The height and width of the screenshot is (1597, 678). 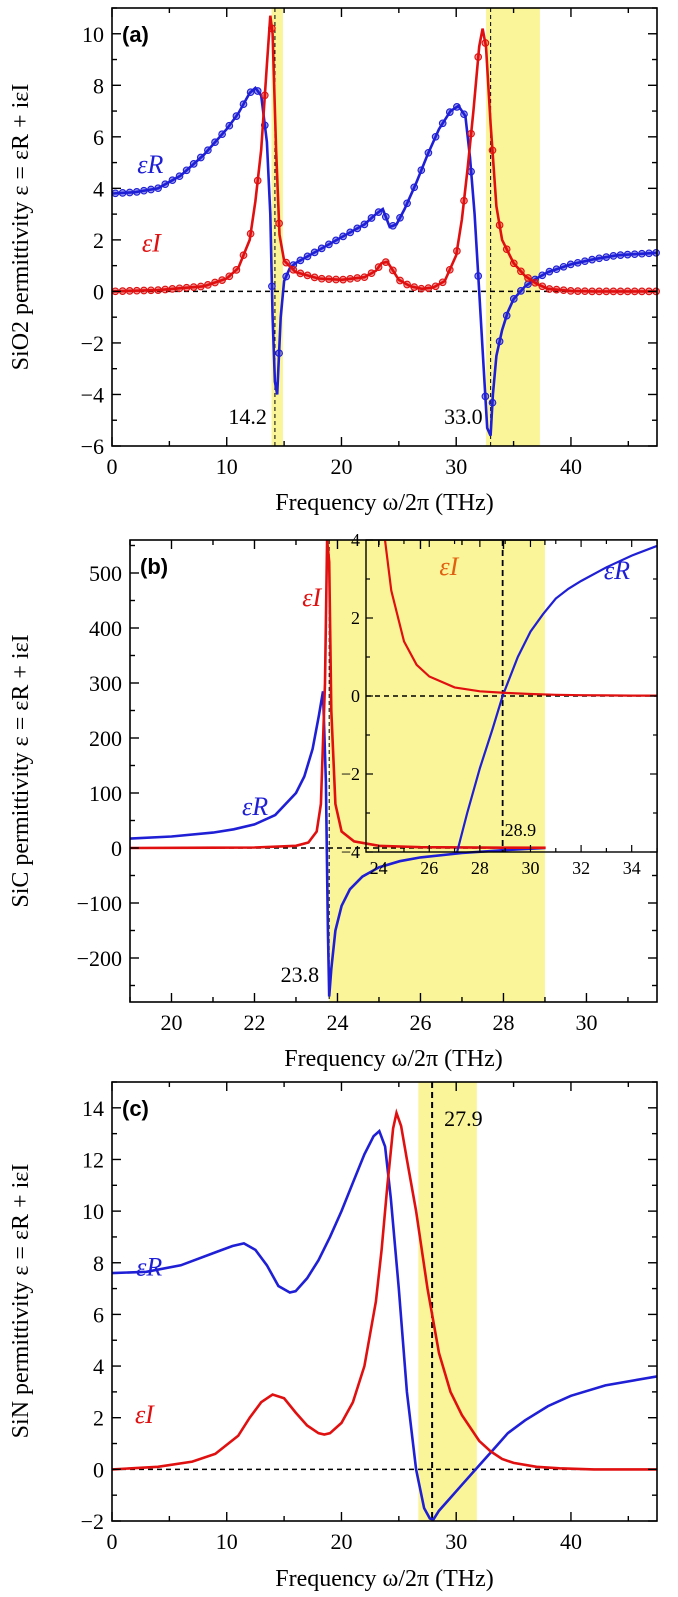 I want to click on inset-x-tick-label: 32, so click(x=581, y=868).